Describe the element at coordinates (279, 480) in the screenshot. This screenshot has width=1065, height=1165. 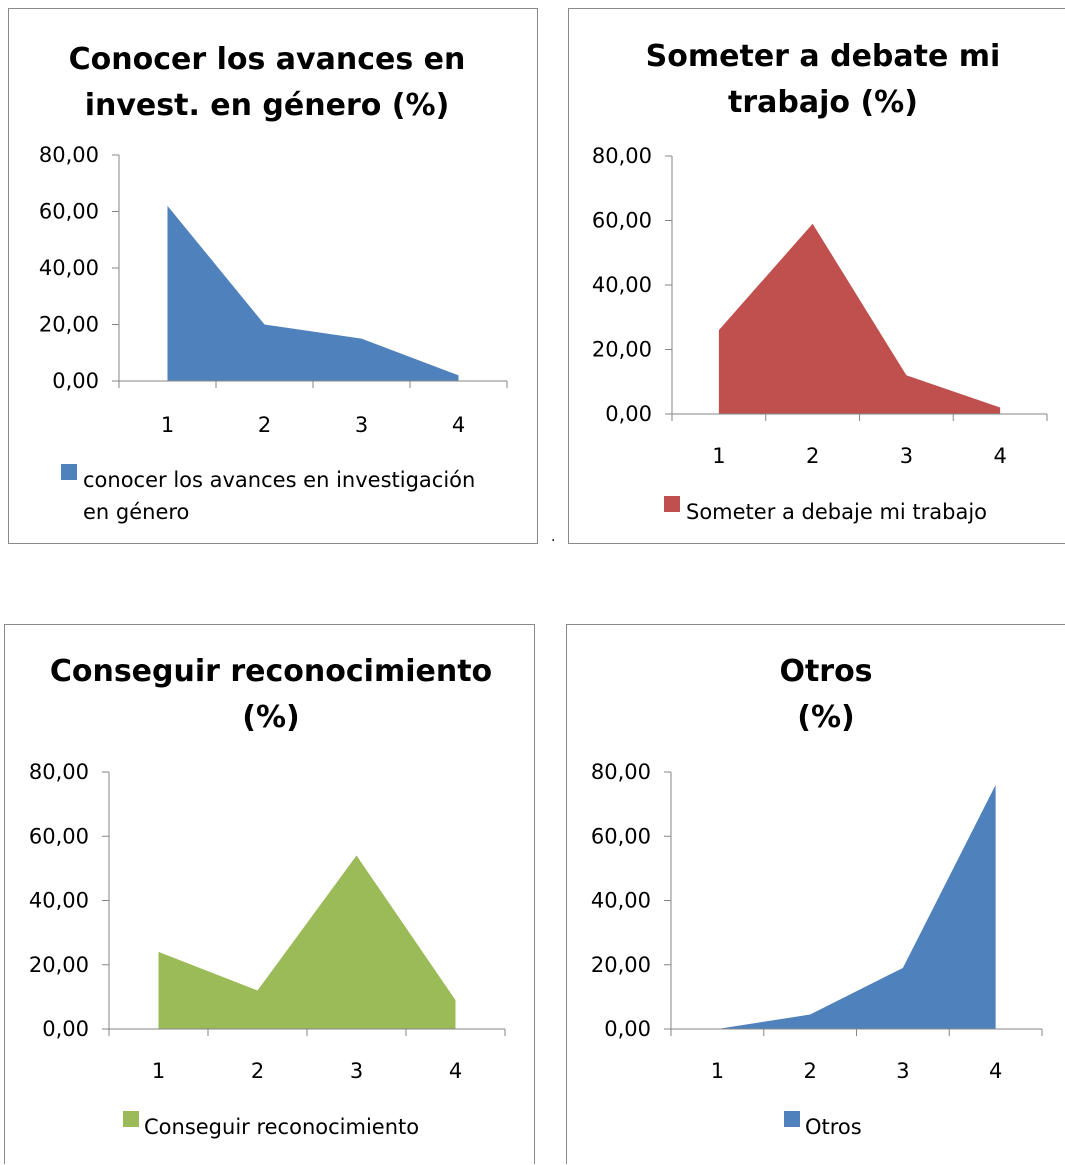
I see `legend-label: conocer los avances en investigación` at that location.